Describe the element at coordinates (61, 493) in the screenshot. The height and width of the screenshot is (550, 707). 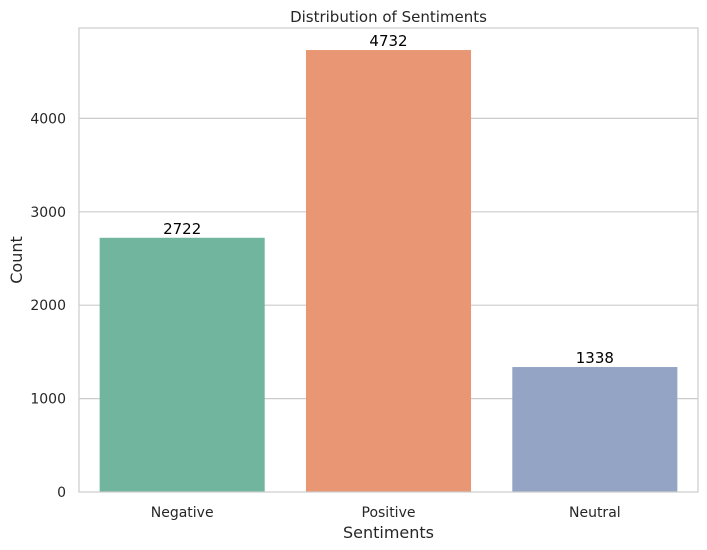
I see `y-tick-label: 0` at that location.